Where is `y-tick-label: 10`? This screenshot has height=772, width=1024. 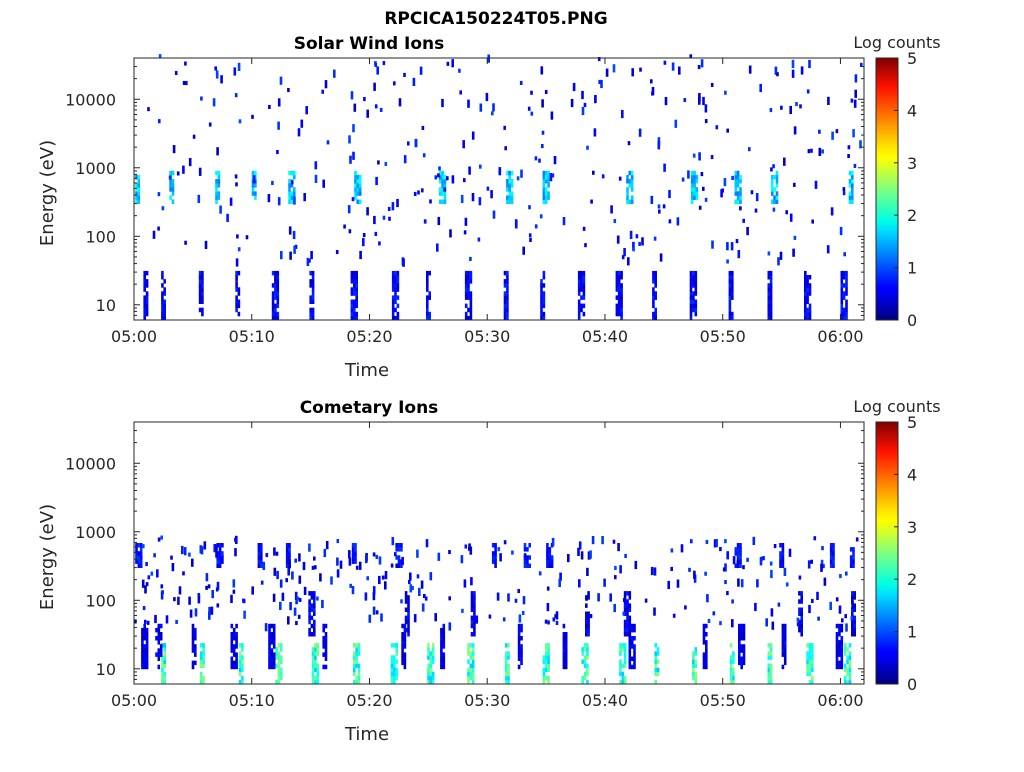
y-tick-label: 10 is located at coordinates (106, 305).